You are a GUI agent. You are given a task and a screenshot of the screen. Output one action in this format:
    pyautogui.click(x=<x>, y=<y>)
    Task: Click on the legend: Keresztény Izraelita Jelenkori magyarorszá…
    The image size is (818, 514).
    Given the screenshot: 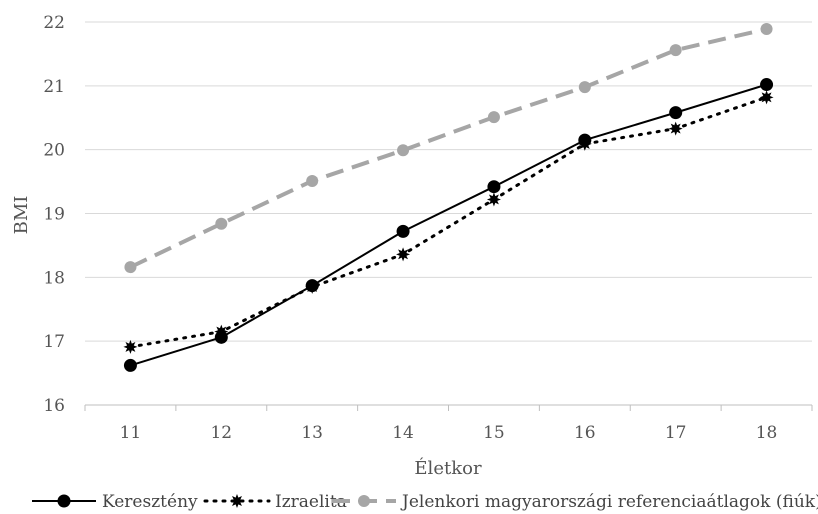 What is the action you would take?
    pyautogui.click(x=425, y=502)
    